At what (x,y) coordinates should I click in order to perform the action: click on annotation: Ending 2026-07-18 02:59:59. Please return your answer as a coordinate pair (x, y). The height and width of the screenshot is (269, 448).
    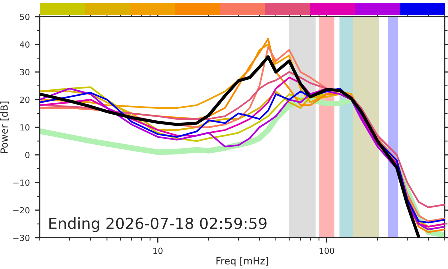
    Looking at the image, I should click on (158, 225).